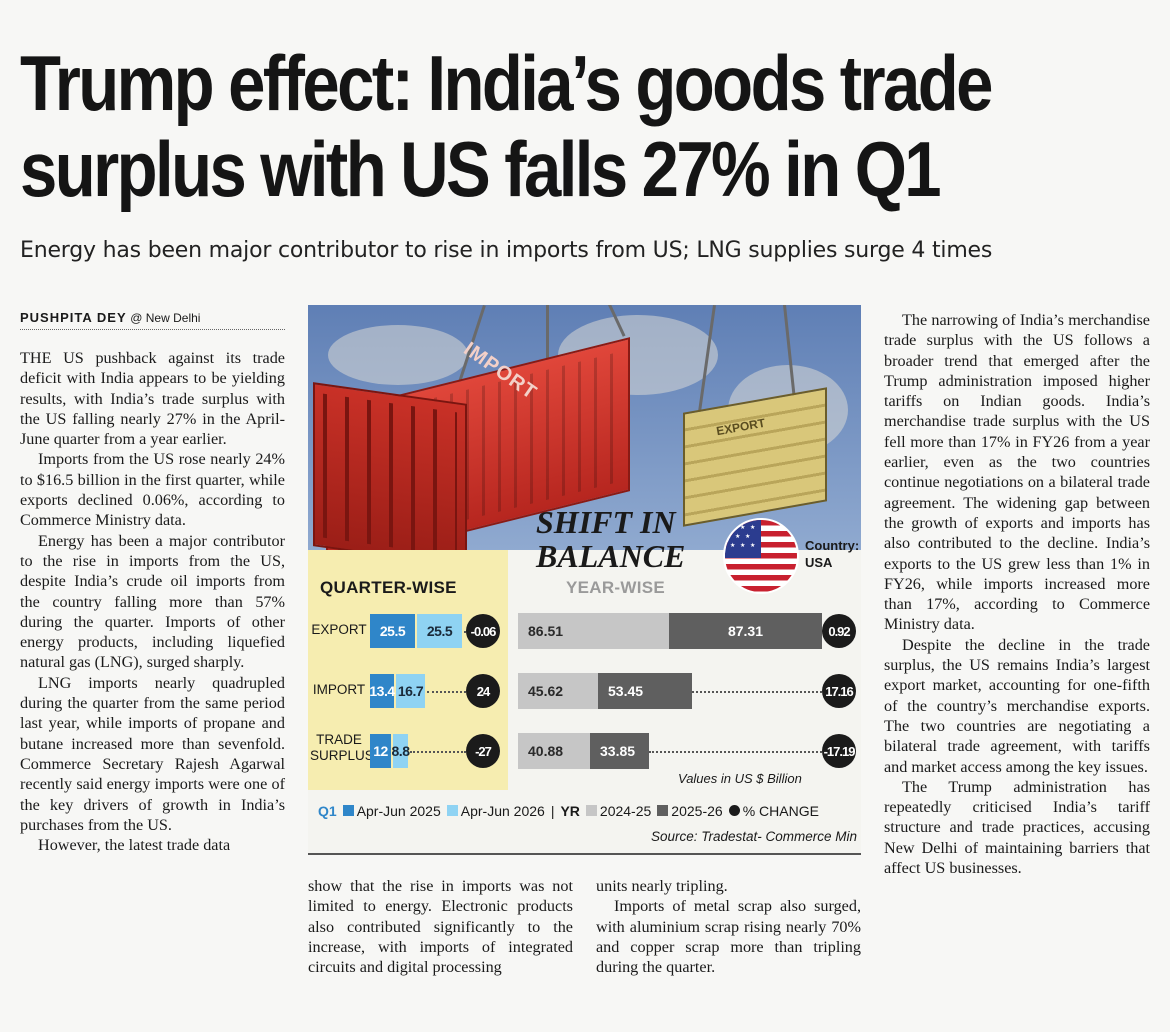 The width and height of the screenshot is (1170, 1032). What do you see at coordinates (616, 587) in the screenshot?
I see `year-wise-title: YEAR-WISE` at bounding box center [616, 587].